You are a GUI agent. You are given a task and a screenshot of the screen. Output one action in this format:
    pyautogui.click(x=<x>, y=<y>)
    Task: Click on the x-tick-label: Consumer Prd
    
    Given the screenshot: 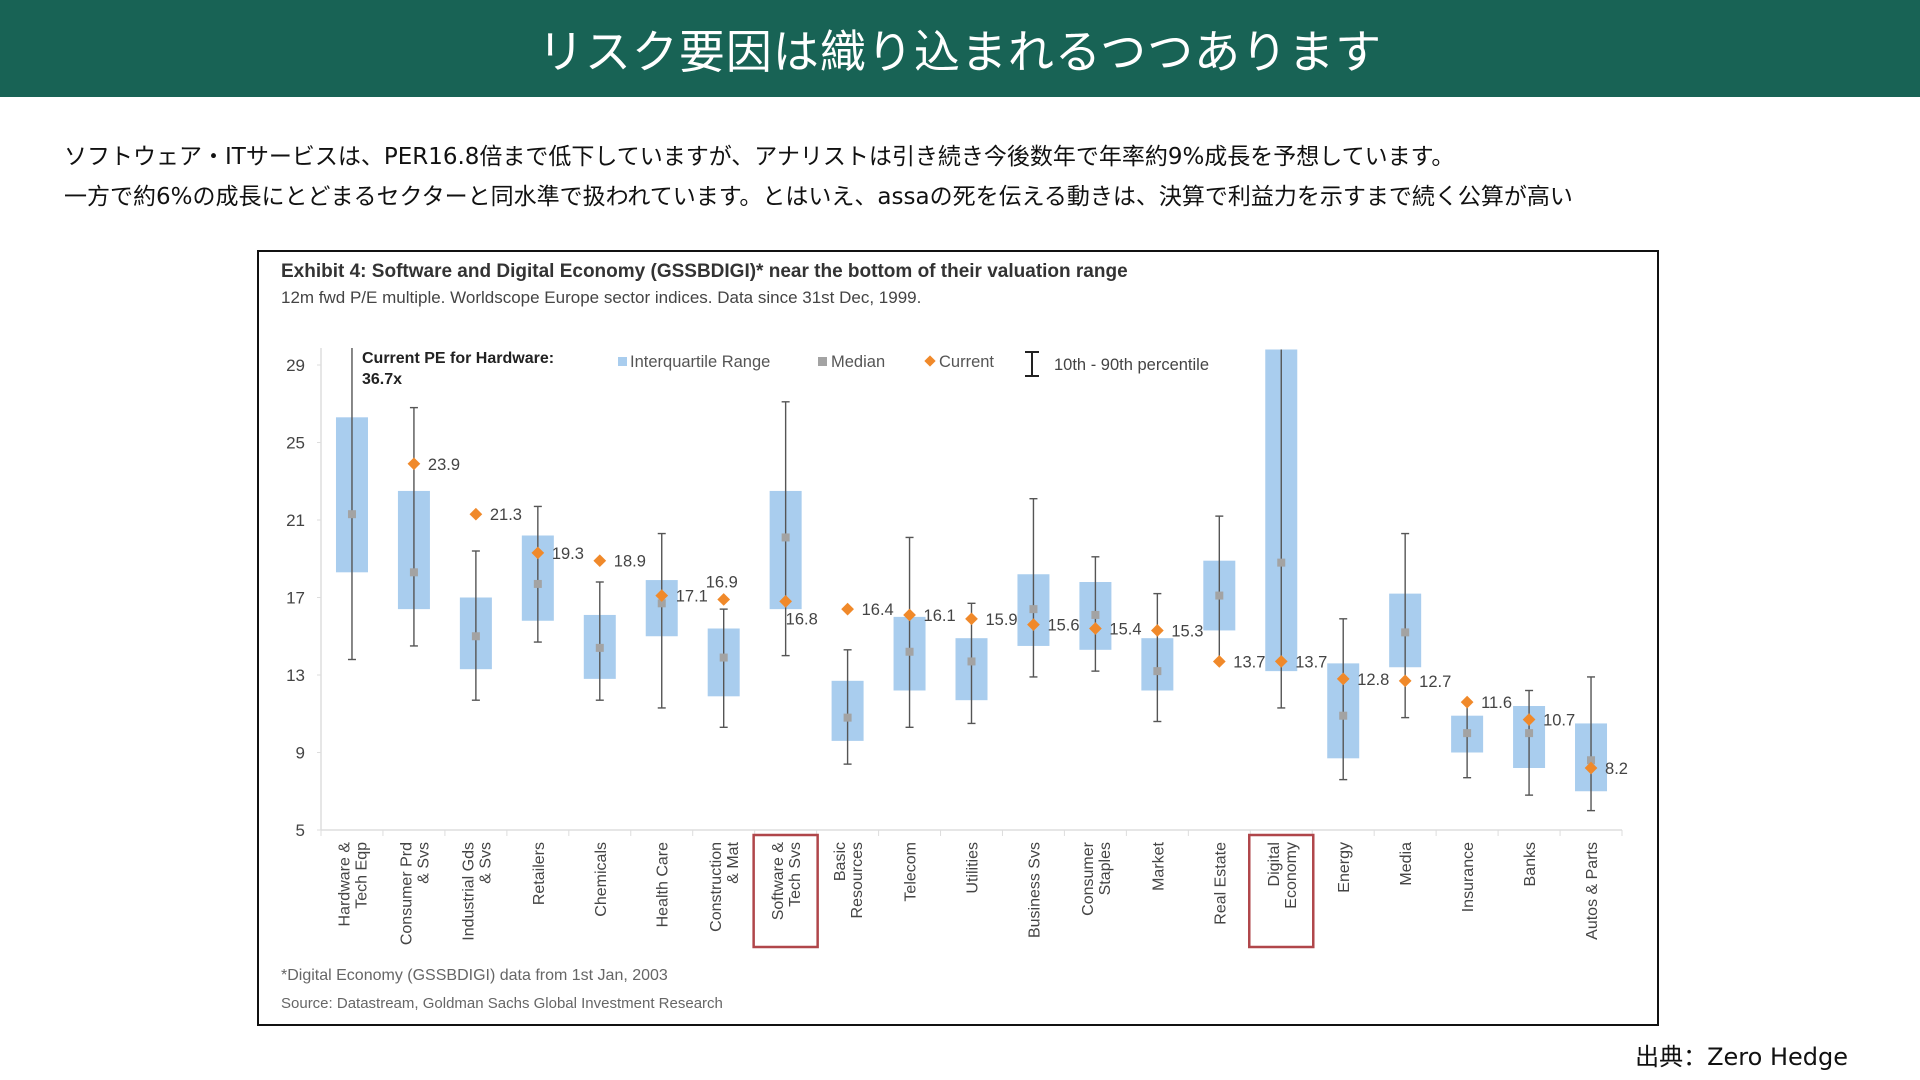 What is the action you would take?
    pyautogui.click(x=406, y=893)
    